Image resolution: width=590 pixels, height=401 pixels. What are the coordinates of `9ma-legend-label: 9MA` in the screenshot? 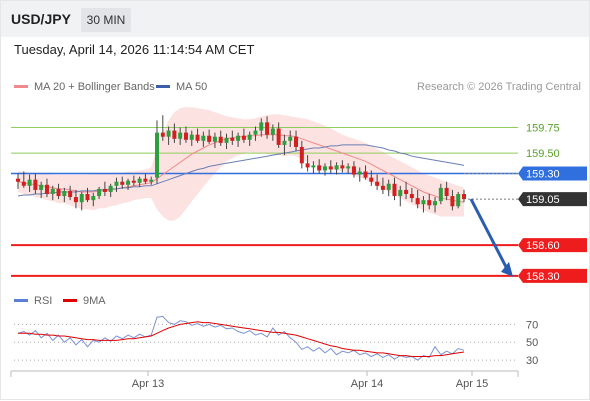 It's located at (94, 301).